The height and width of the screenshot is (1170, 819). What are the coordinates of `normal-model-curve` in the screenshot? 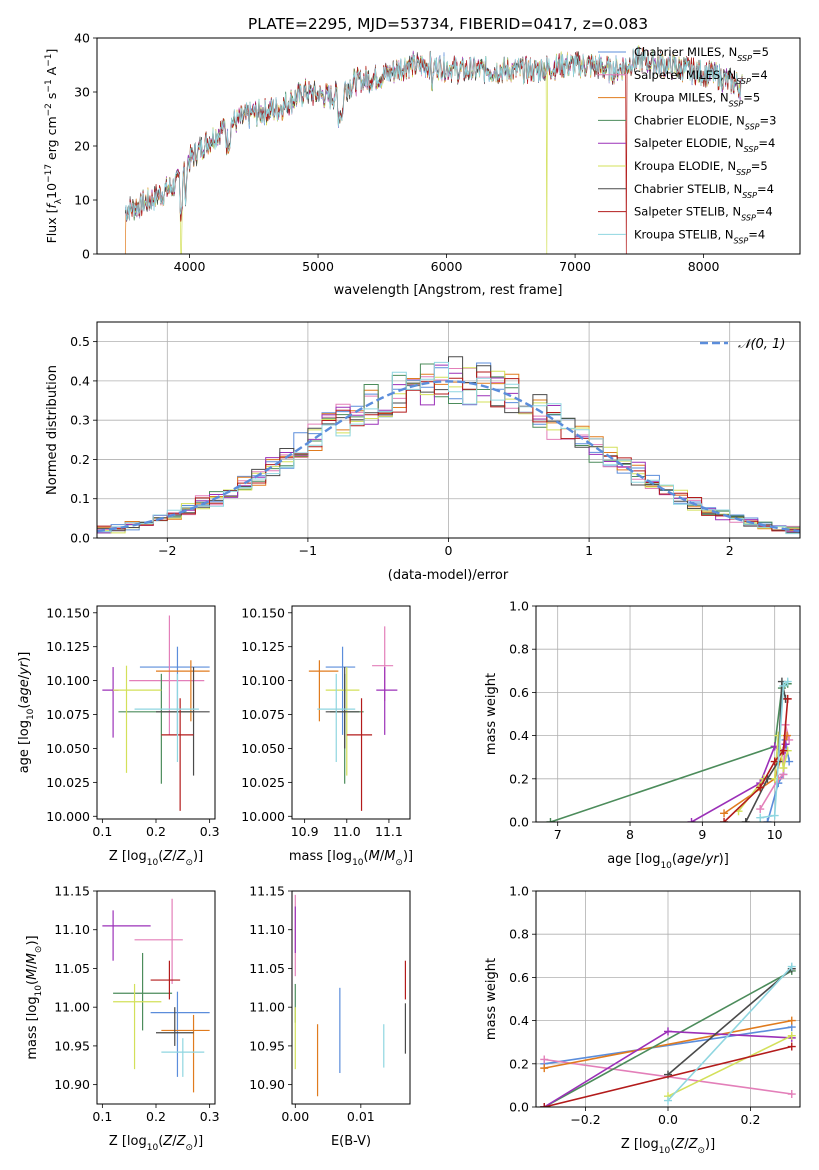 It's located at (448, 456).